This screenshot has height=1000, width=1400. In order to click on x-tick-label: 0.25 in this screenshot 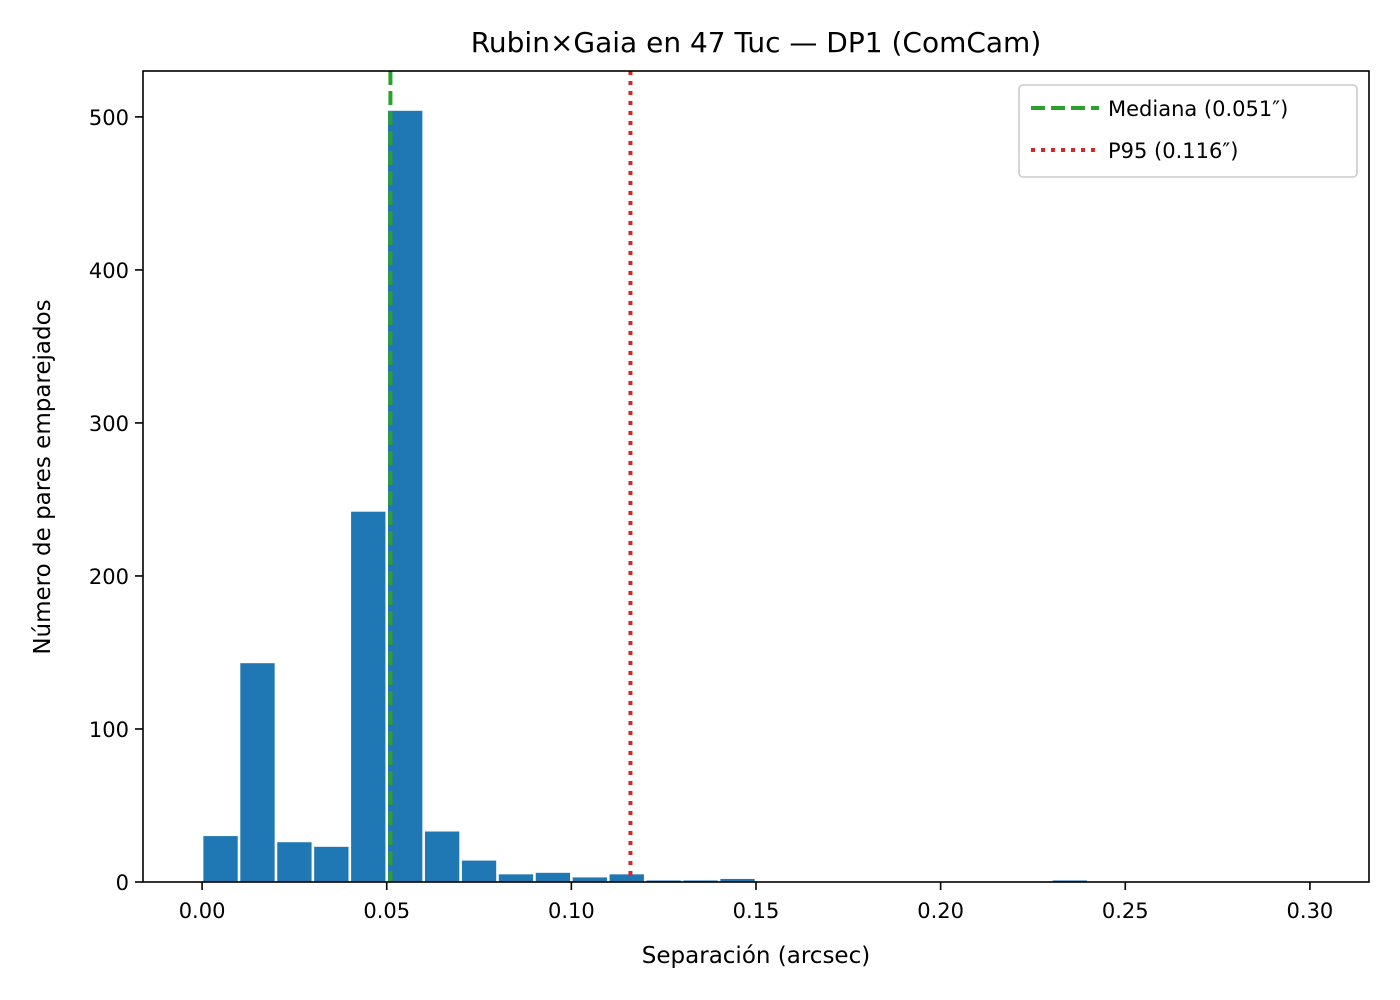, I will do `click(1125, 911)`.